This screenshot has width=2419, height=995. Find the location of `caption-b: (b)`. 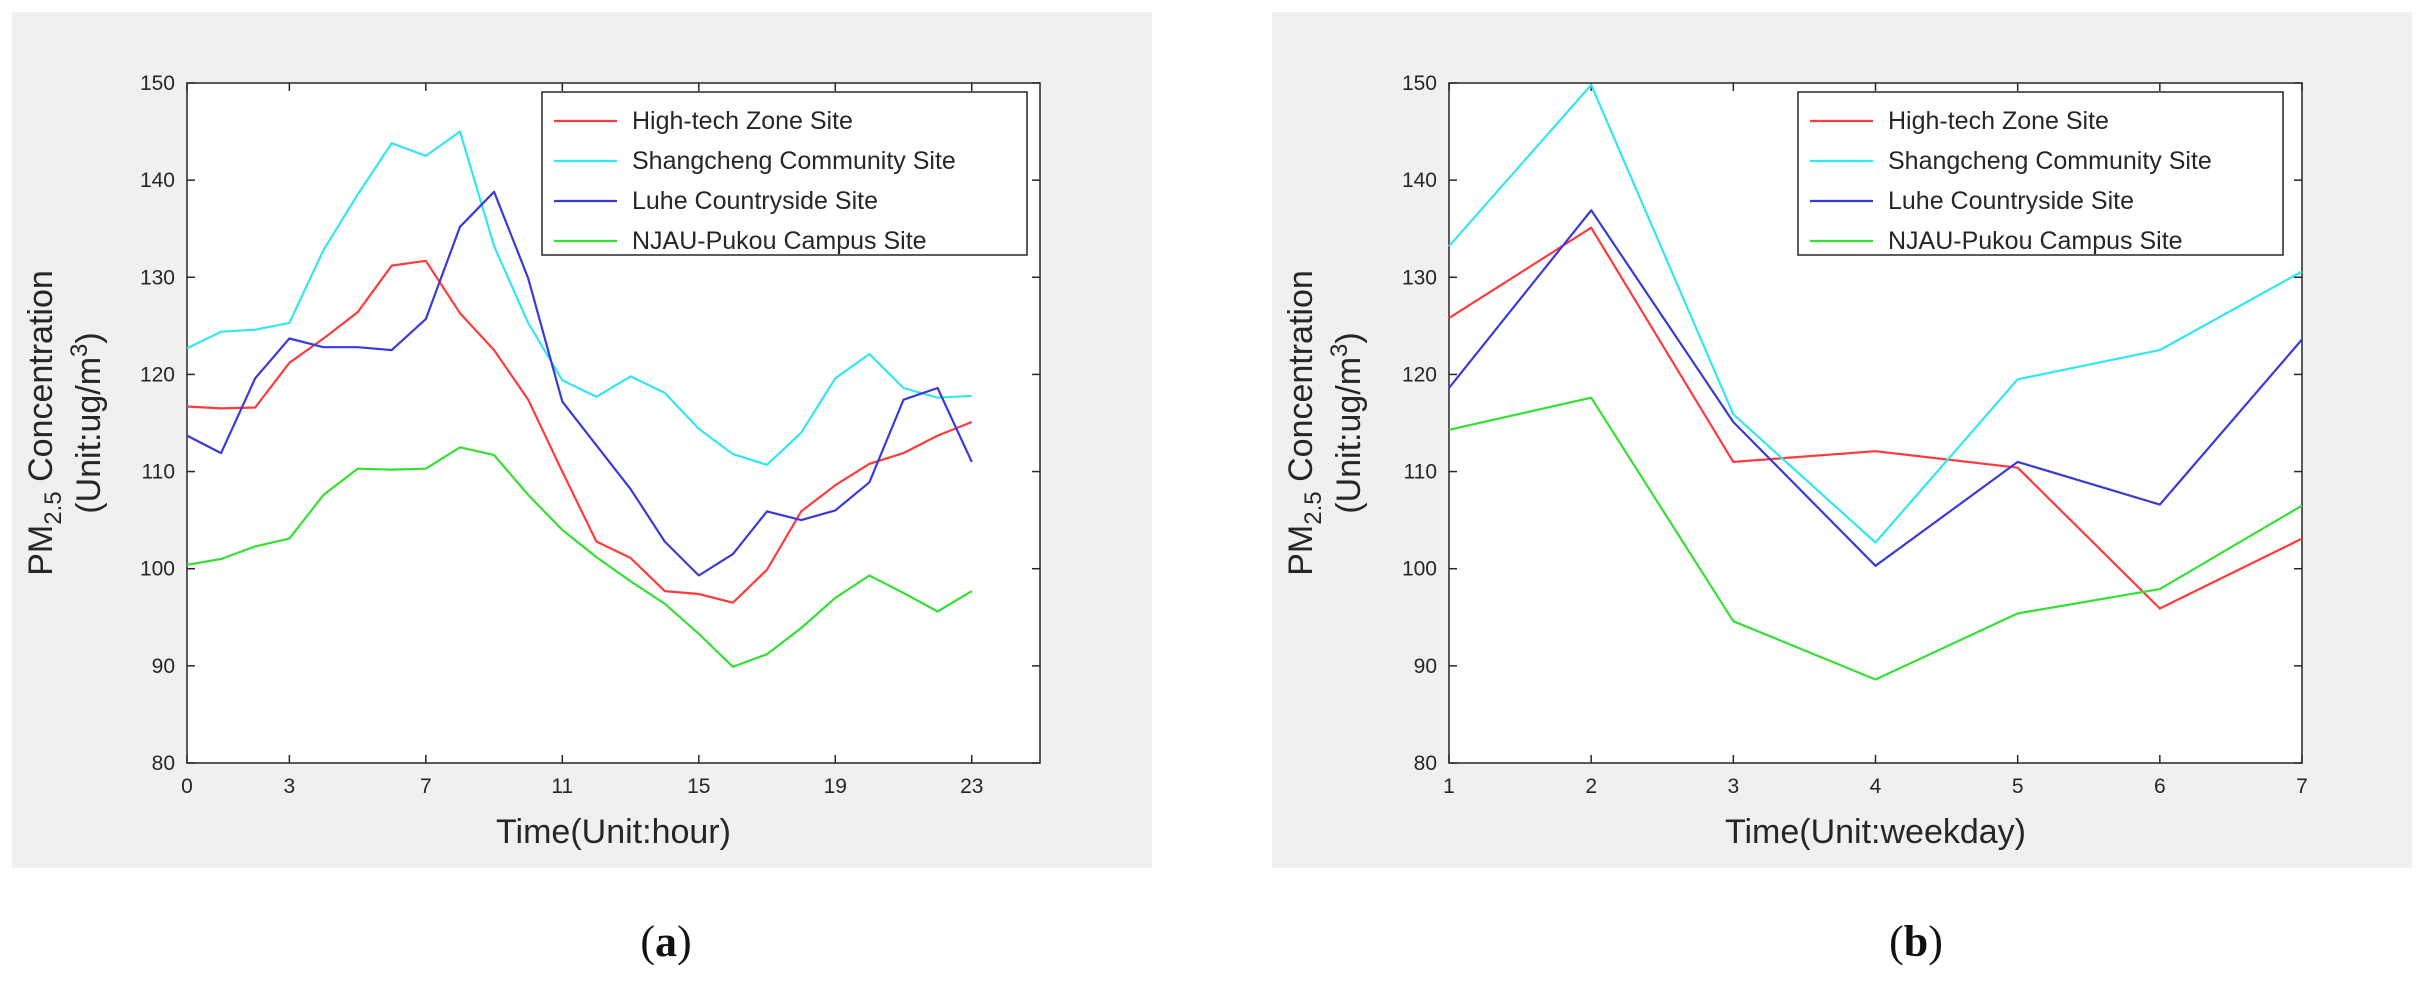

caption-b: (b) is located at coordinates (1916, 941).